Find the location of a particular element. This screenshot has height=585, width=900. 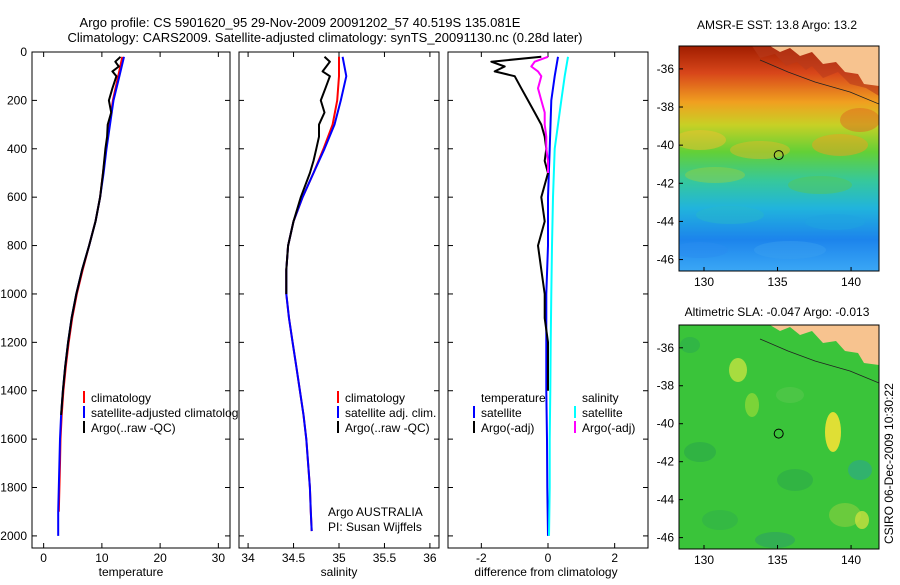

sst-map-field is located at coordinates (779, 158).